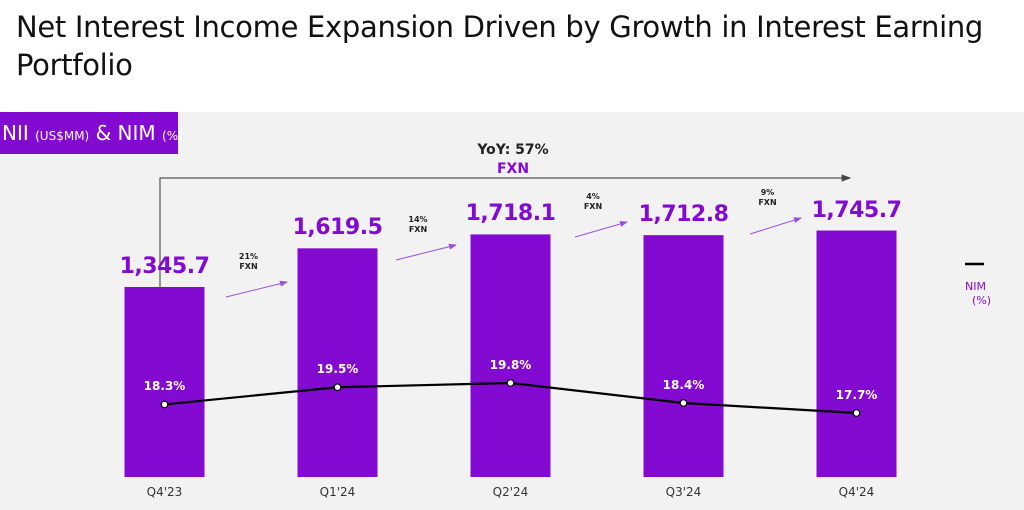  I want to click on nii-value-label: 1,712.8, so click(683, 215).